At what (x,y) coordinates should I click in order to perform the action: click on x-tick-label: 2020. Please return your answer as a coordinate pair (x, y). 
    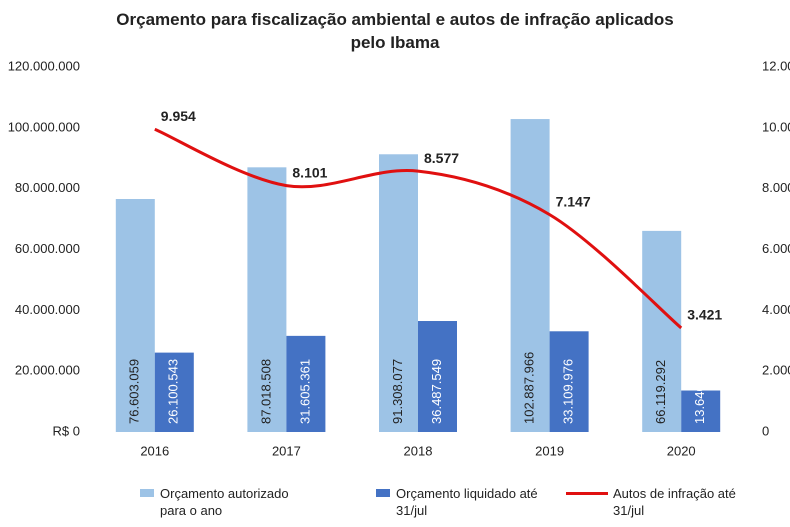
    Looking at the image, I should click on (681, 450).